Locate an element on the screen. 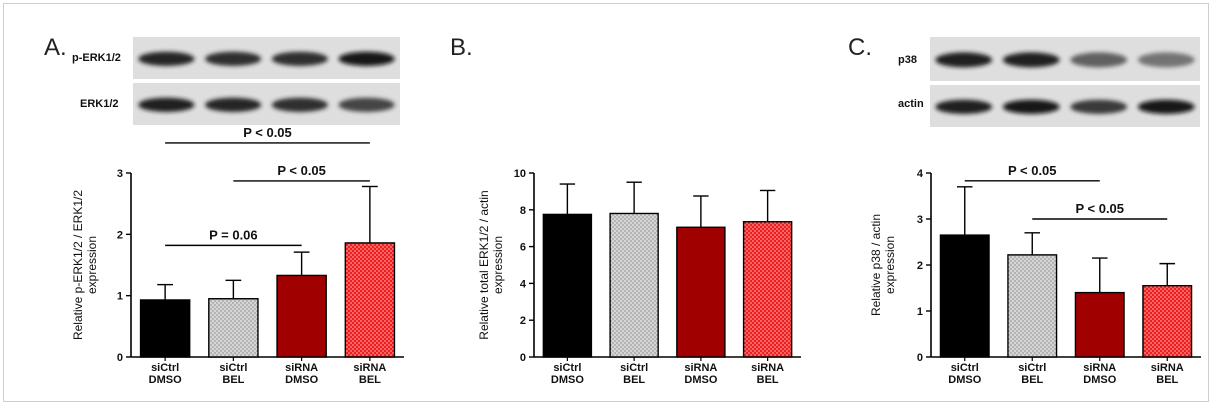  y-tick-label: 10 is located at coordinates (520, 174).